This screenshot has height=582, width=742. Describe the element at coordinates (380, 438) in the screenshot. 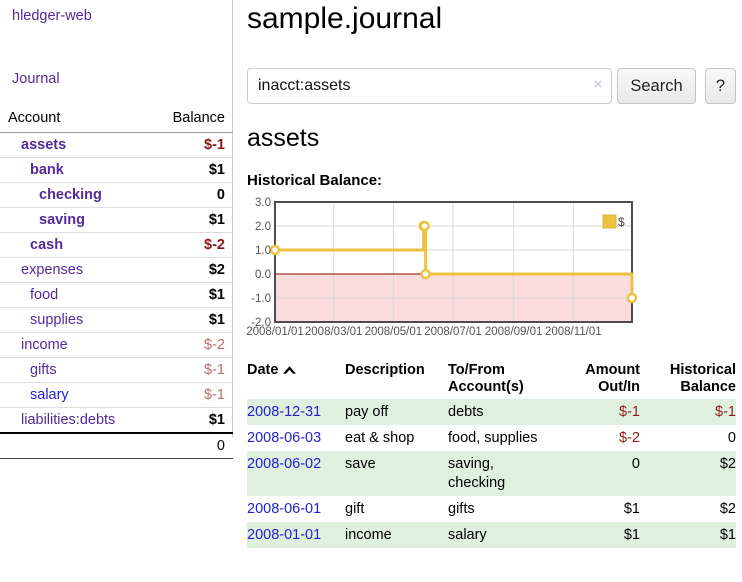

I see `transaction-description: eat & shop` at that location.